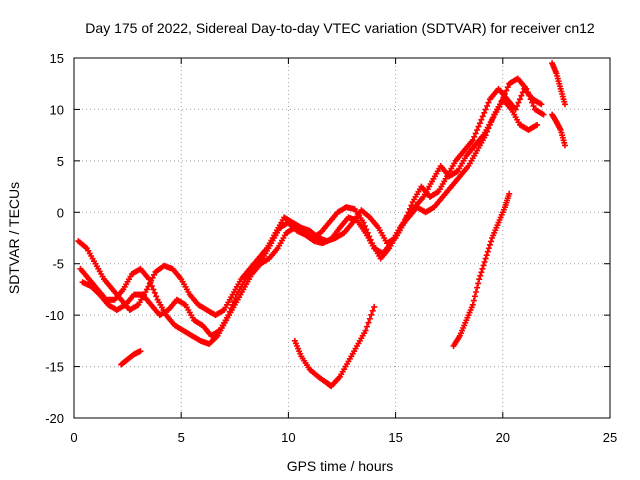  What do you see at coordinates (57, 109) in the screenshot?
I see `y-tick-label: 10` at bounding box center [57, 109].